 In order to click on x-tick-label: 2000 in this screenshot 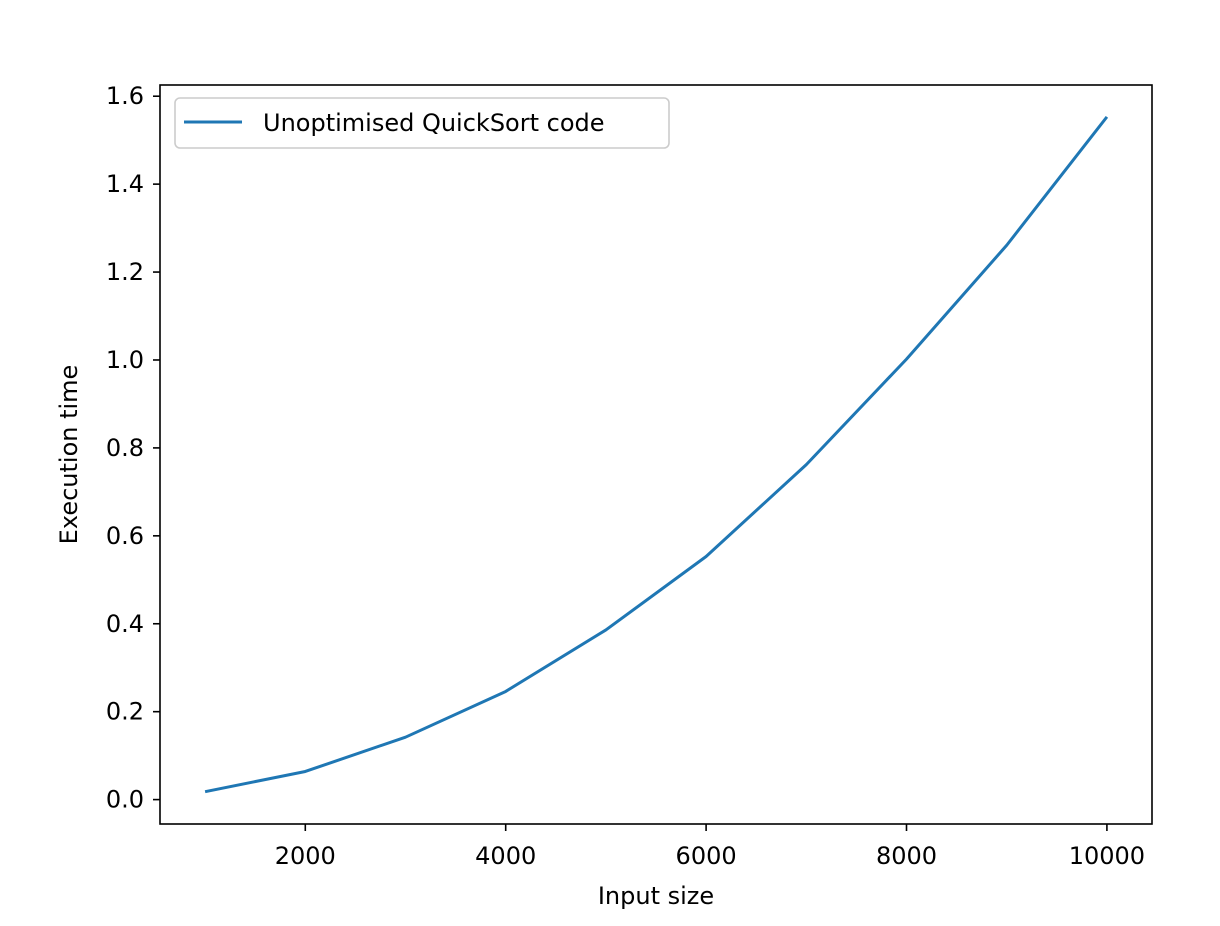, I will do `click(305, 856)`.